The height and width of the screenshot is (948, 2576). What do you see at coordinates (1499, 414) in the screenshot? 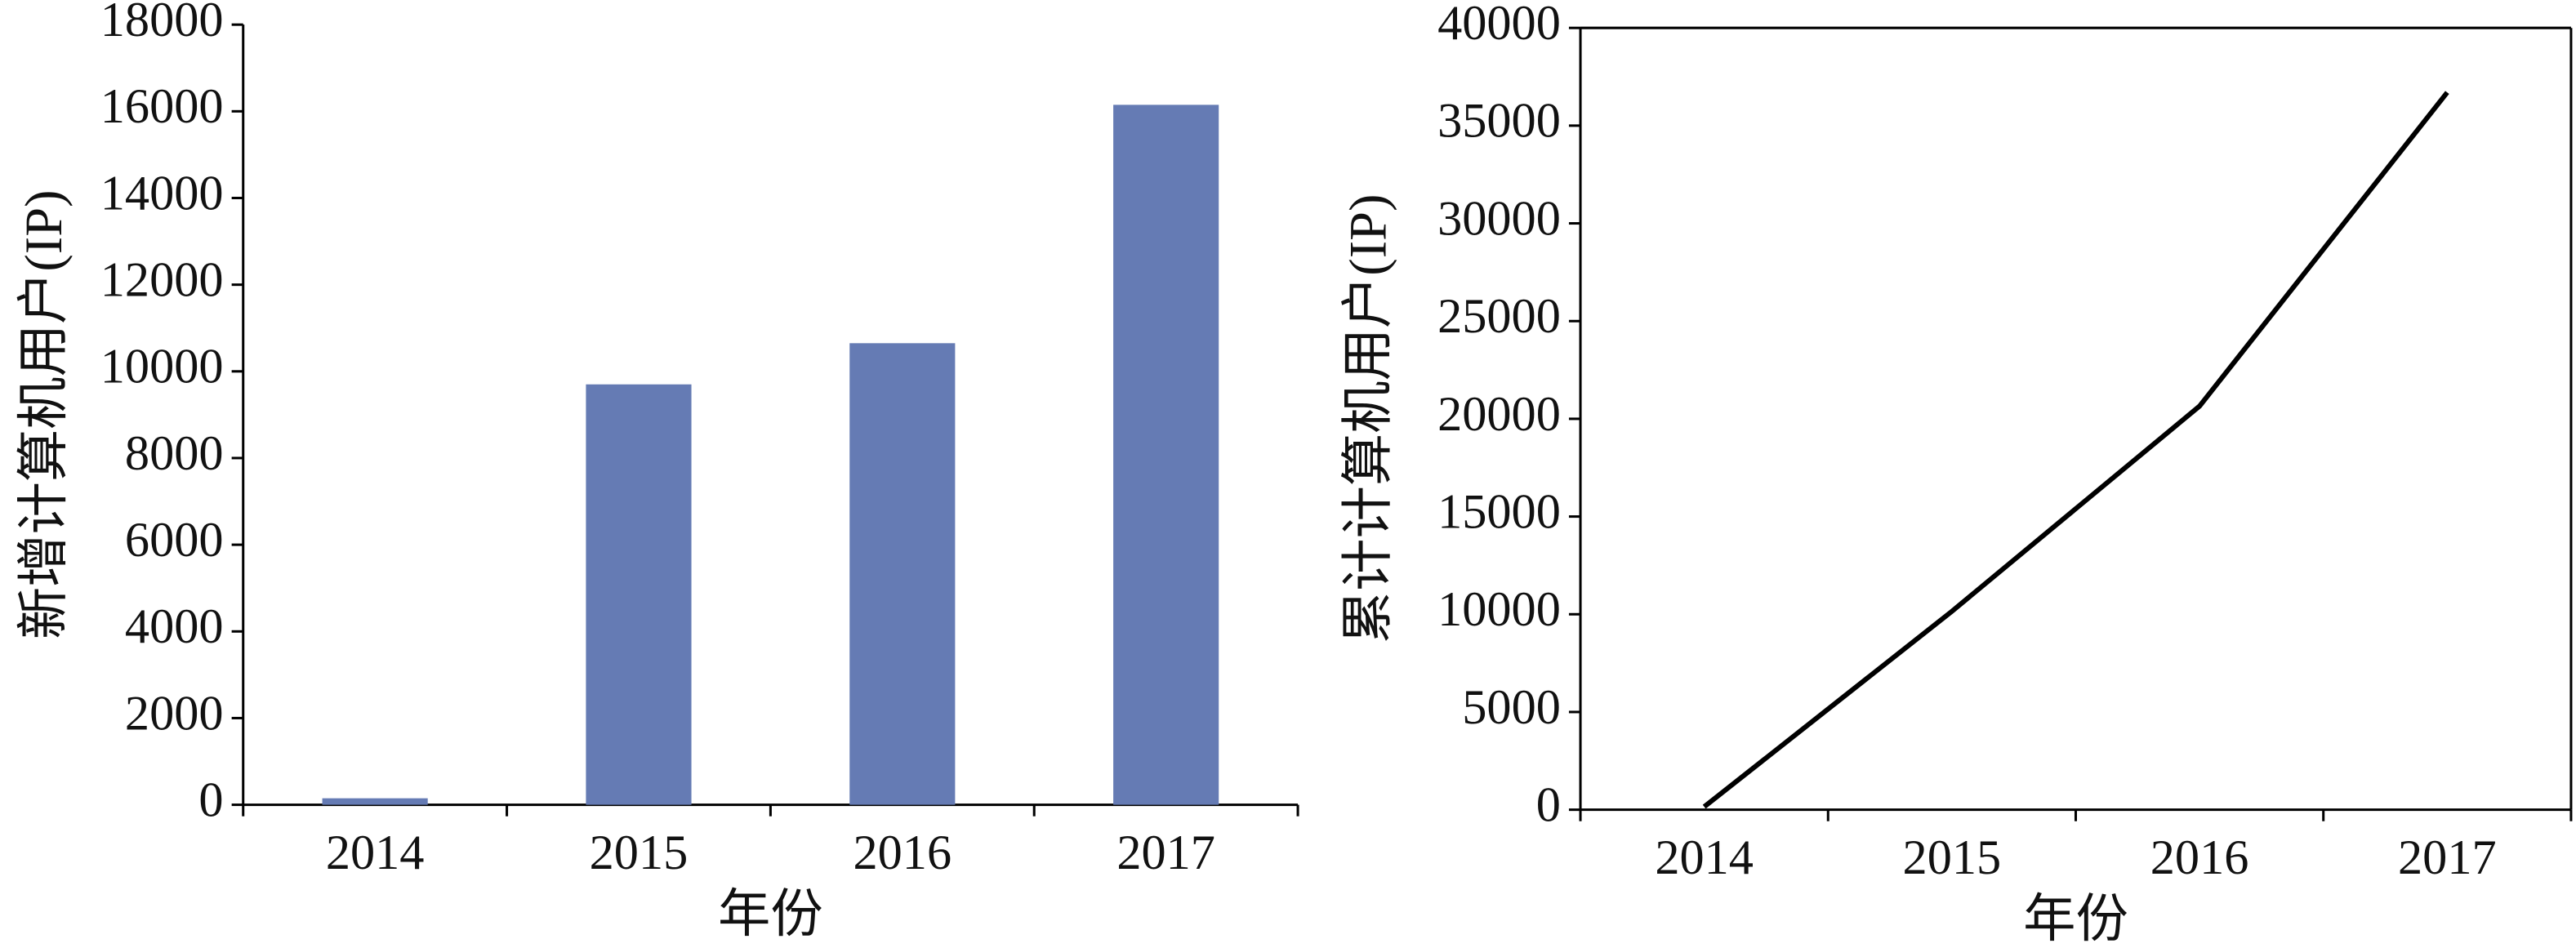
I see `y-tick-label: 20000` at bounding box center [1499, 414].